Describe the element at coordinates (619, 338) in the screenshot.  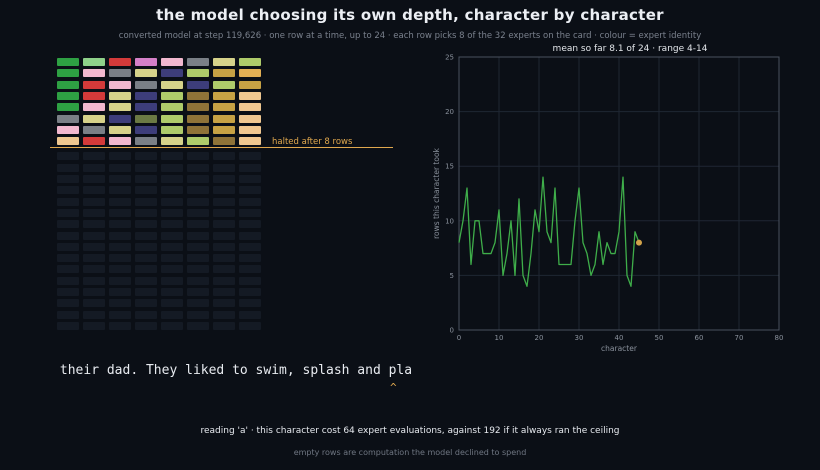
I see `x-tick-label: 40` at that location.